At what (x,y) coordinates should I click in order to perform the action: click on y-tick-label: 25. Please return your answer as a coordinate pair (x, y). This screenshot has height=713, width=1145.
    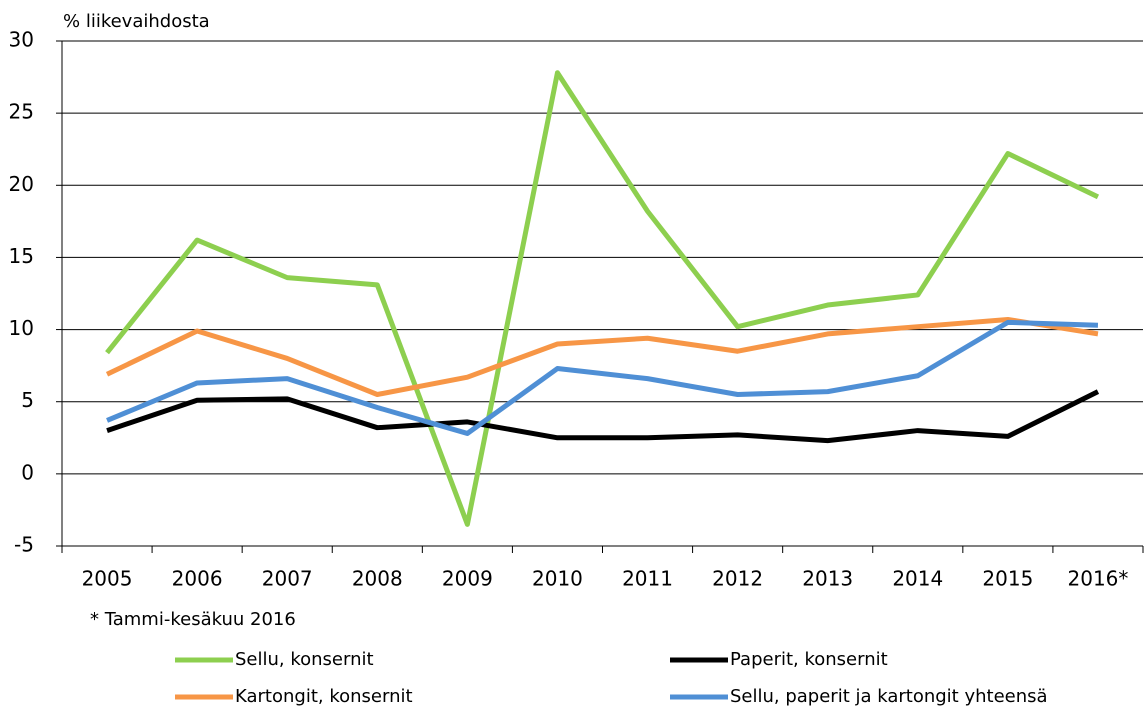
    Looking at the image, I should click on (21, 112).